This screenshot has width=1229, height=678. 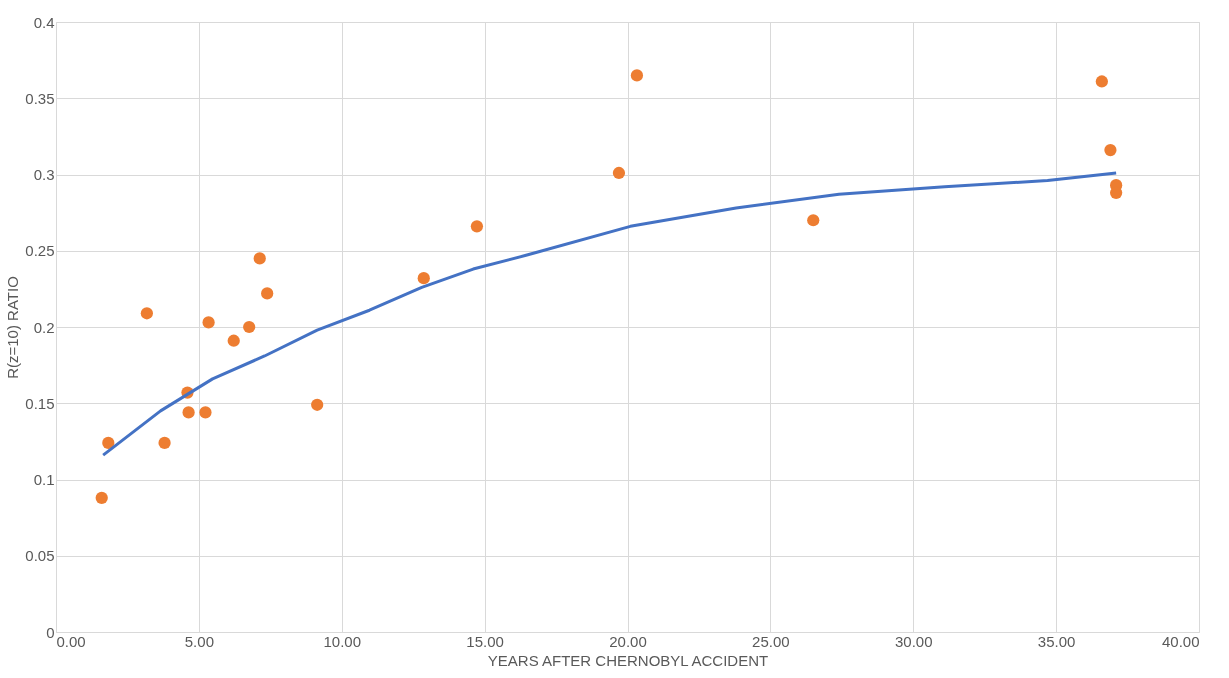 I want to click on x-tick-label: 5.00, so click(x=199, y=641).